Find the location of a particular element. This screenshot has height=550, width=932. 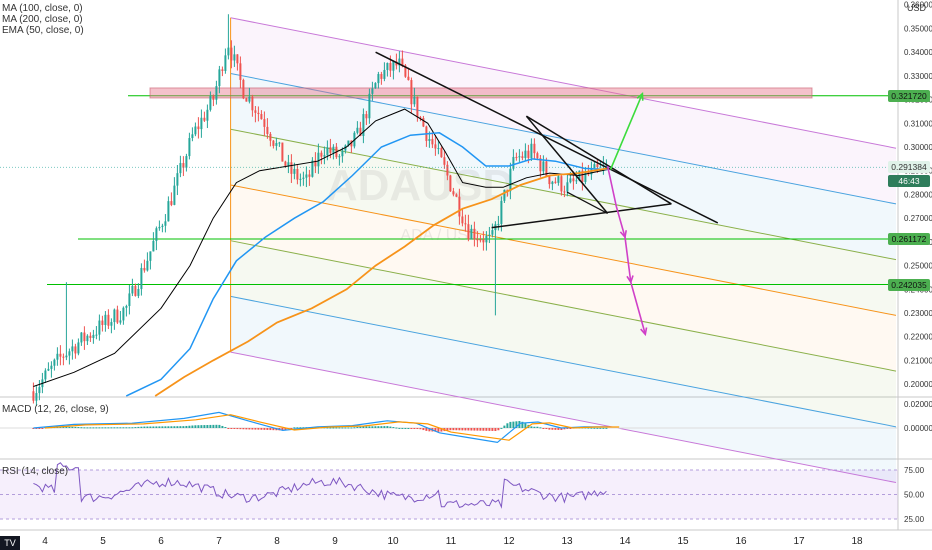

rsi-tick-label: 50.00 is located at coordinates (914, 495).